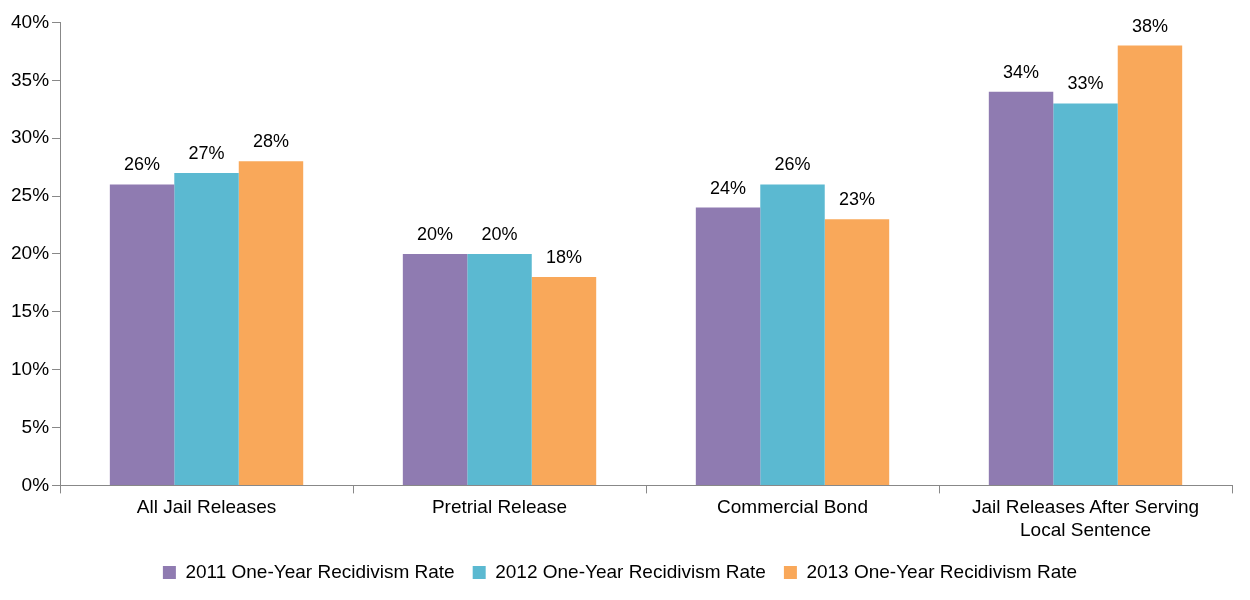  What do you see at coordinates (30, 137) in the screenshot?
I see `y-tick-label: 30%` at bounding box center [30, 137].